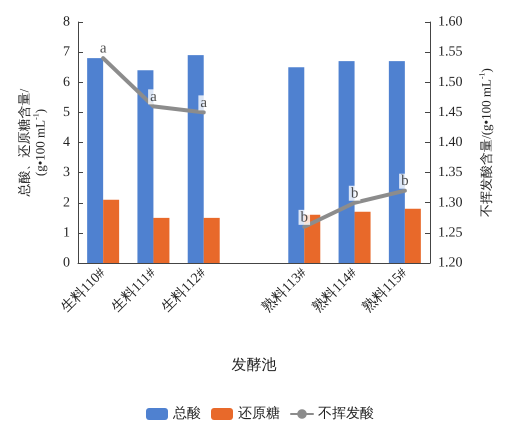 This screenshot has height=437, width=520. What do you see at coordinates (66, 82) in the screenshot?
I see `y-tick-label: 6` at bounding box center [66, 82].